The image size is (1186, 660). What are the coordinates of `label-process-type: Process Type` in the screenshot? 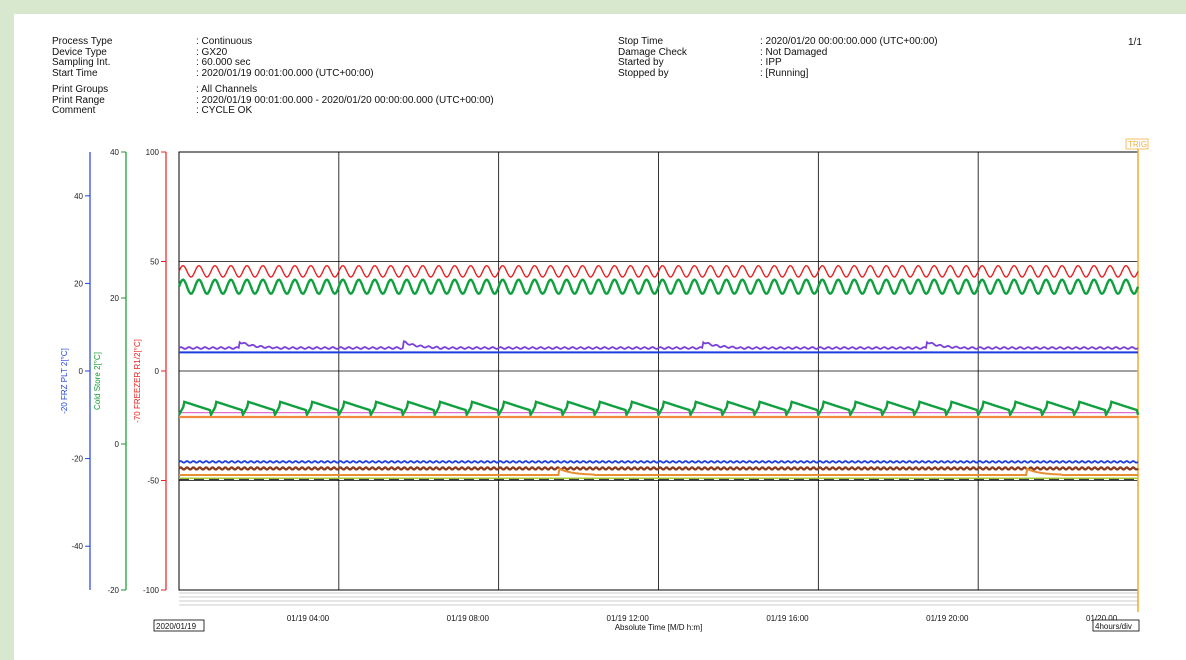 It's located at (82, 41).